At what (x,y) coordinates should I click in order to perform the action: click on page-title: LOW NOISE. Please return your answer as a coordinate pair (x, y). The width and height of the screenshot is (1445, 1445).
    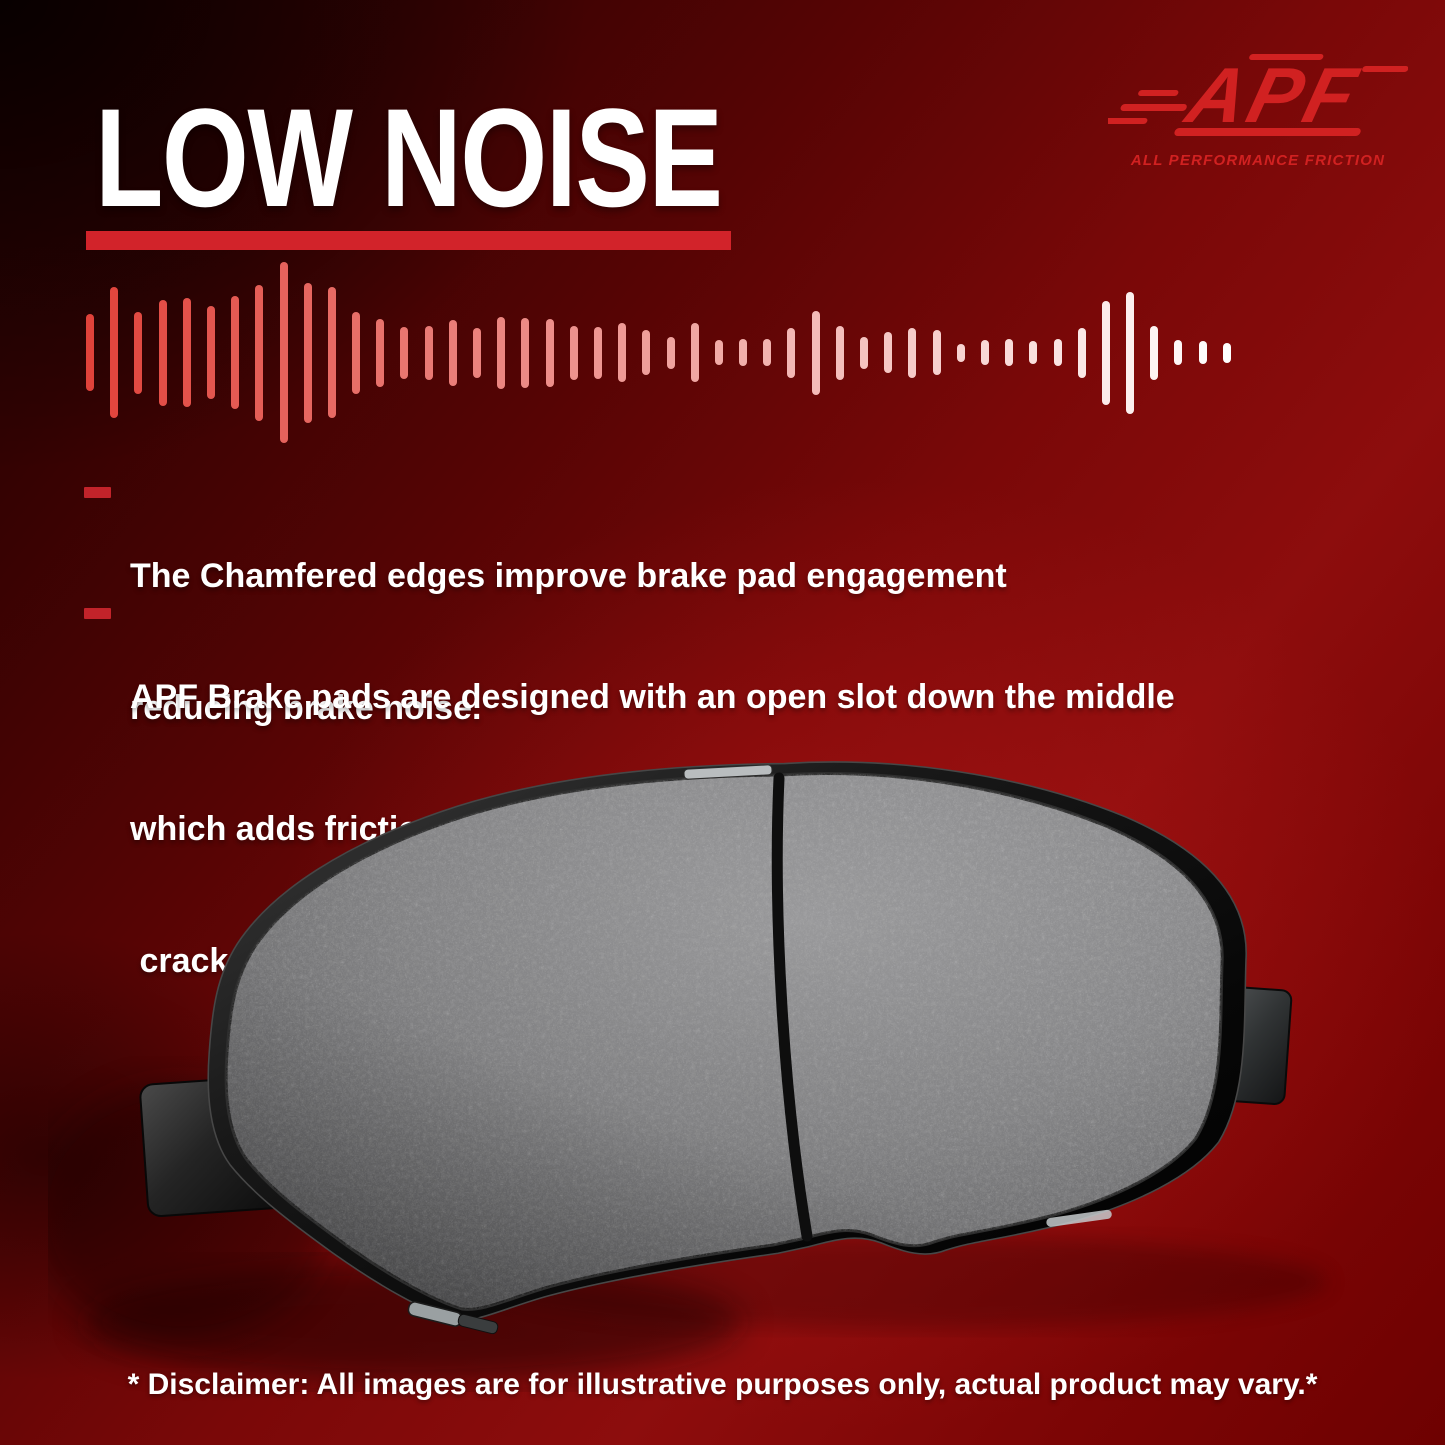
    Looking at the image, I should click on (409, 157).